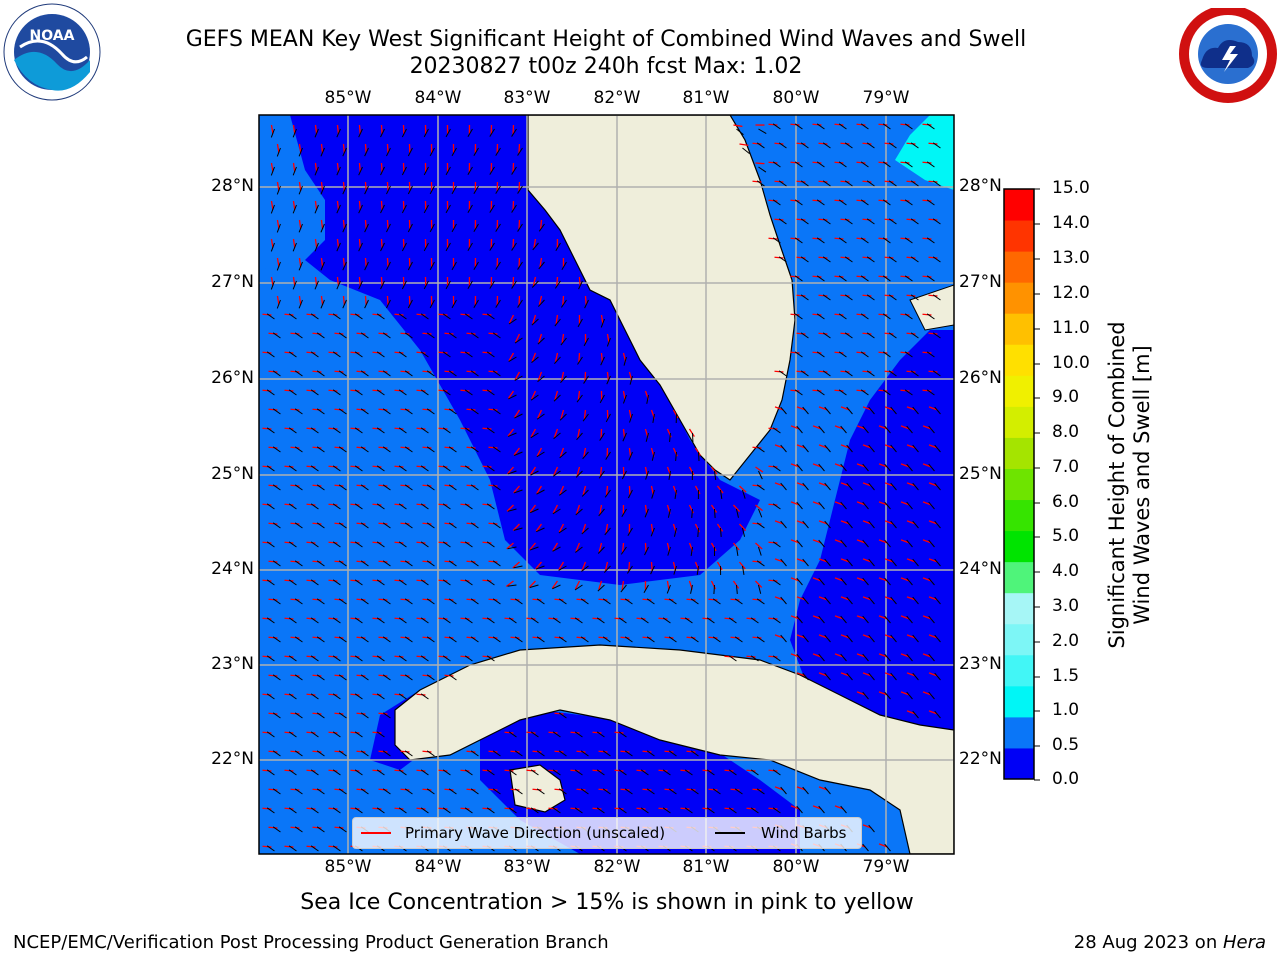 Image resolution: width=1280 pixels, height=960 pixels. Describe the element at coordinates (980, 569) in the screenshot. I see `lat-label-right: 24°N` at that location.